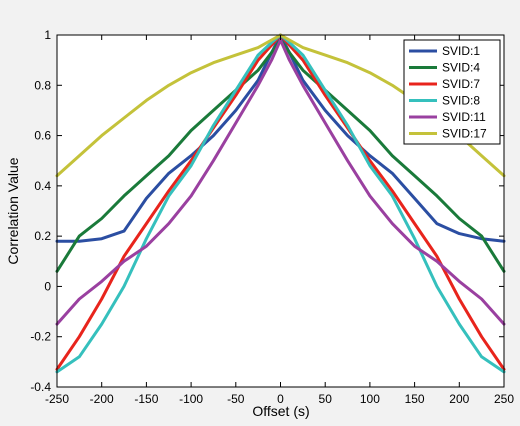 This screenshot has height=426, width=520. I want to click on legend-label-2: SVID:7, so click(461, 84).